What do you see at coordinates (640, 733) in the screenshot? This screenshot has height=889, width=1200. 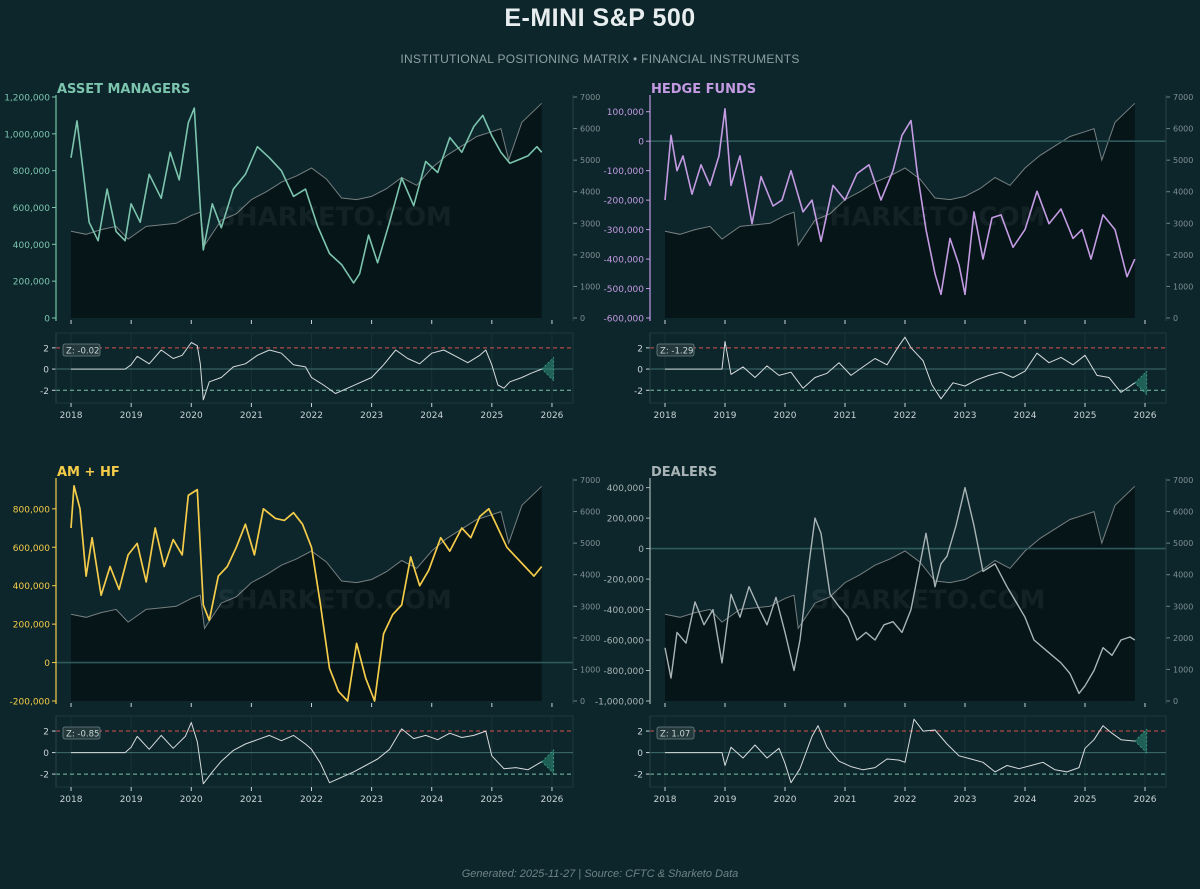 I see `zscore-y-label: 2` at bounding box center [640, 733].